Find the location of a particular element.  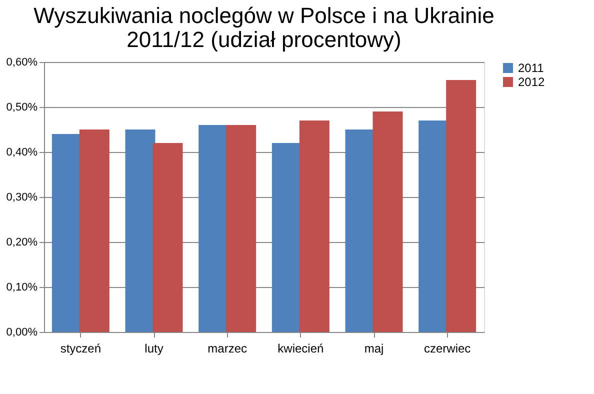

y-tick-label: 0,10% is located at coordinates (22, 288).